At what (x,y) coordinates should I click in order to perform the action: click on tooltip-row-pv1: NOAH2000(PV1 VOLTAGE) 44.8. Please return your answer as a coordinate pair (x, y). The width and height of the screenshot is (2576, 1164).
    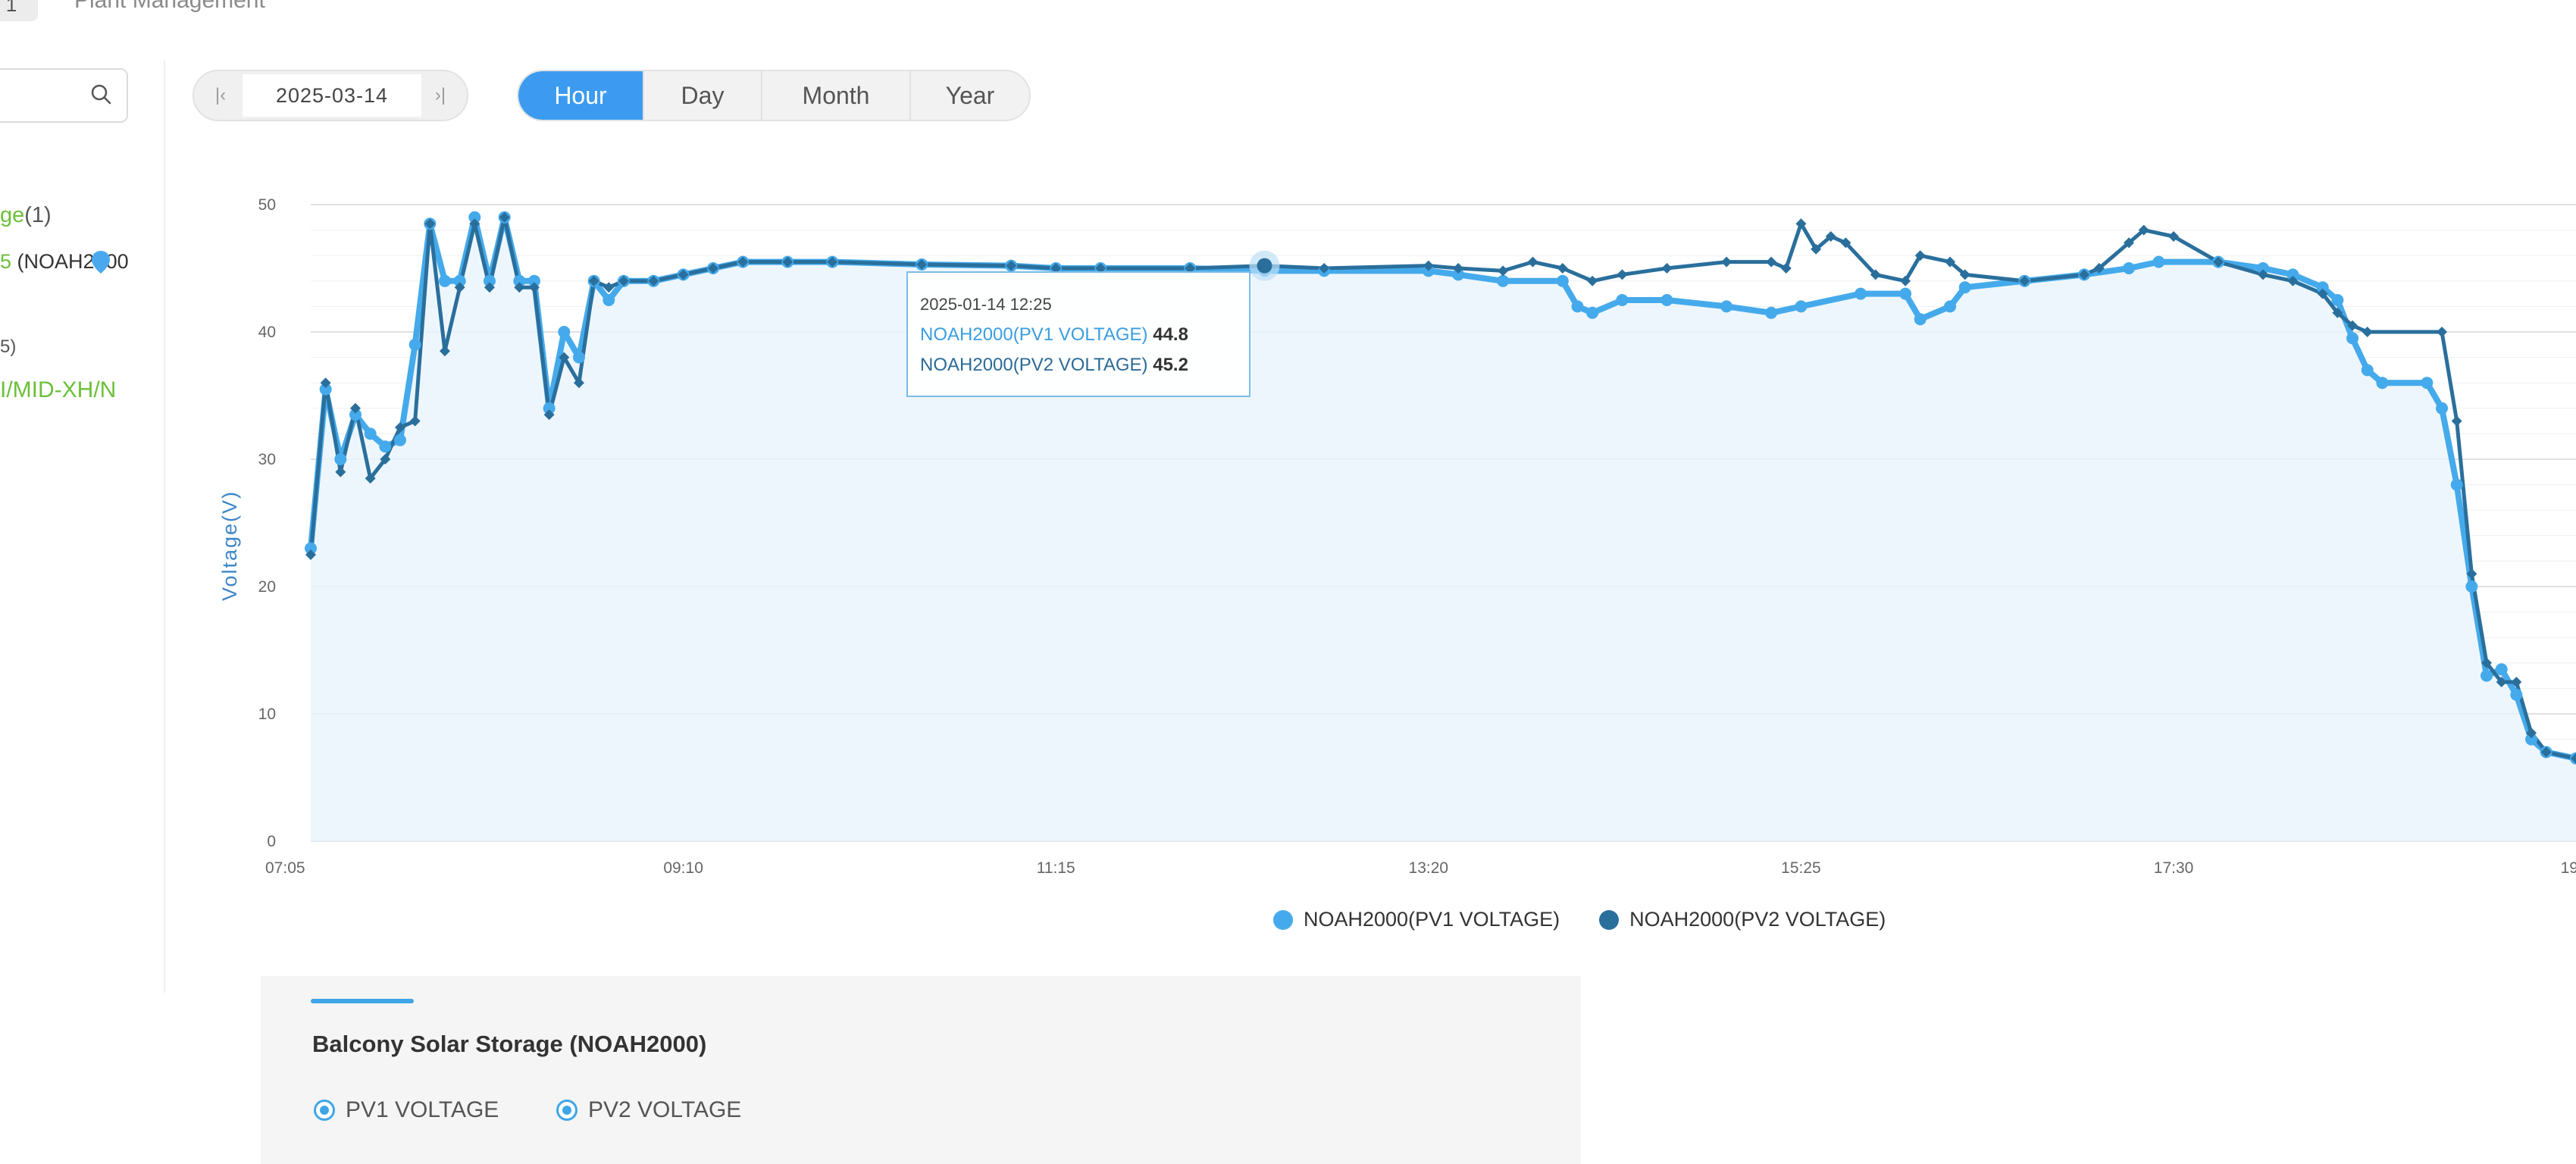
    Looking at the image, I should click on (1078, 335).